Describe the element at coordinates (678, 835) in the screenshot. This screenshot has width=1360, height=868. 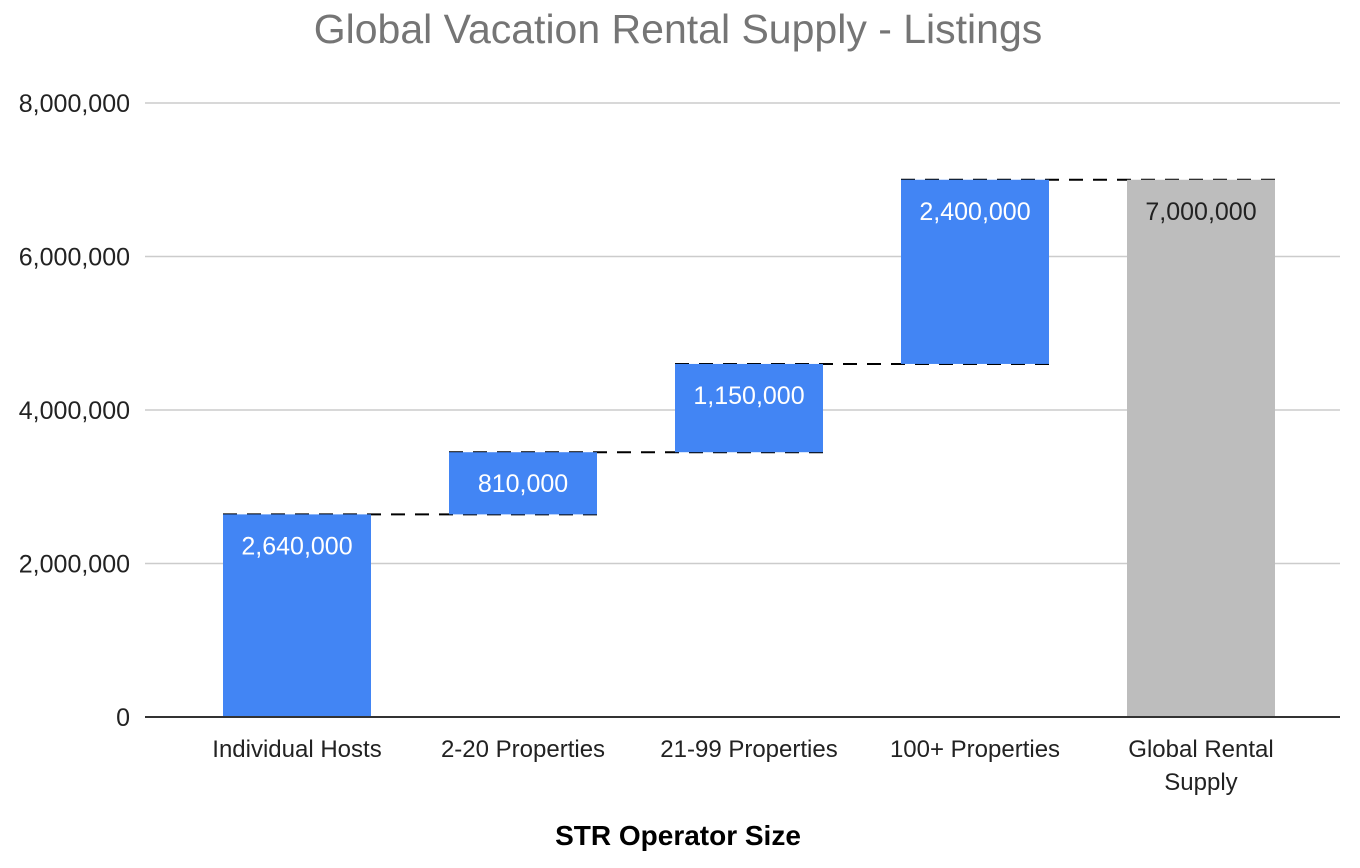
I see `x-axis-title: STR Operator Size` at that location.